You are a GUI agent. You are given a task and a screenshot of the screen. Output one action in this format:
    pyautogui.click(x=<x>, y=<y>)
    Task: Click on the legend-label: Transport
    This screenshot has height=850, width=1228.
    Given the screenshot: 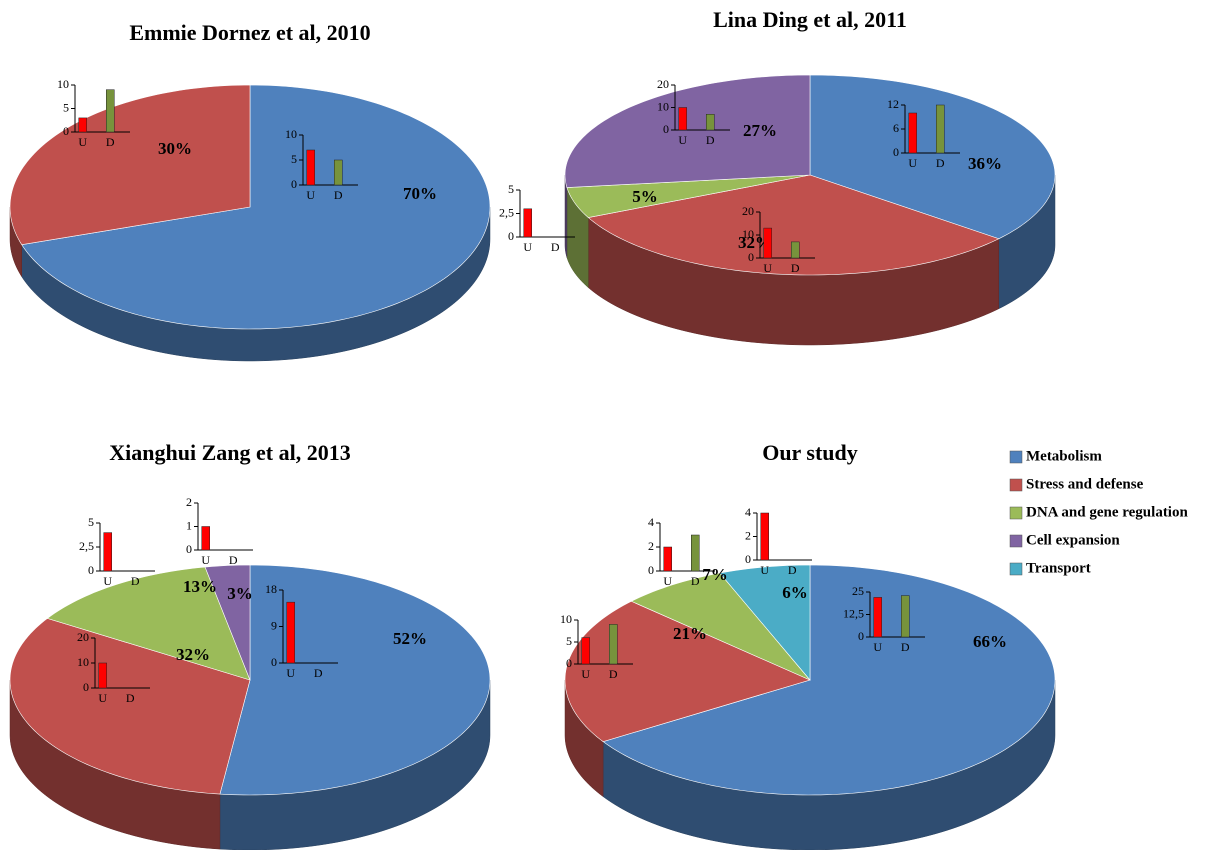 What is the action you would take?
    pyautogui.click(x=1058, y=568)
    